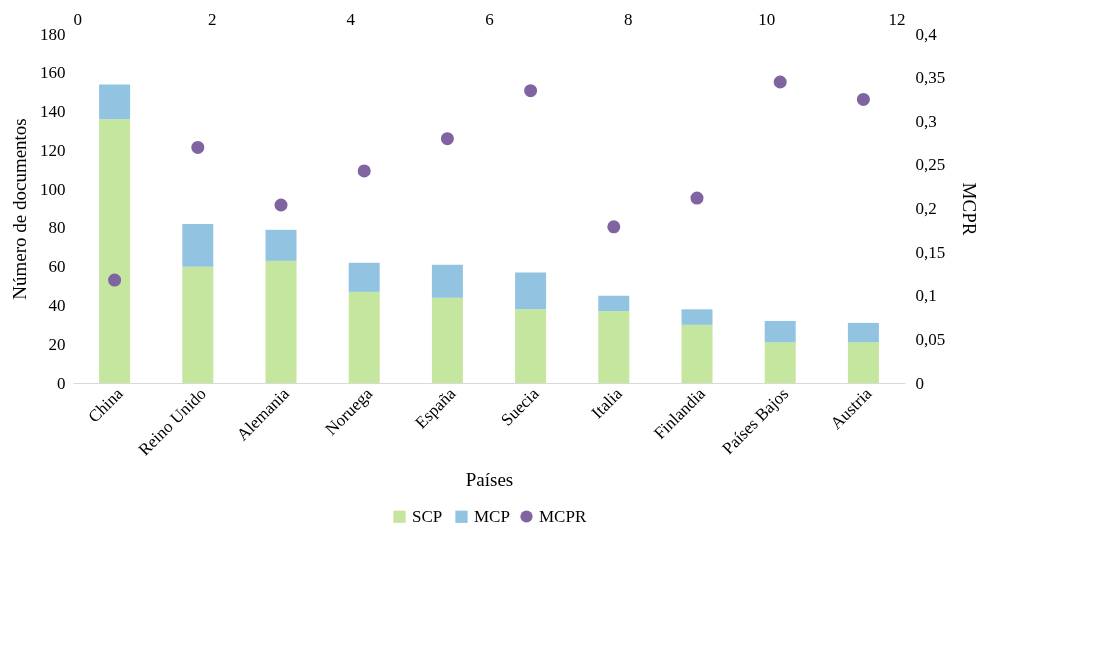 The height and width of the screenshot is (658, 1093). What do you see at coordinates (489, 479) in the screenshot?
I see `x-axis-title: Países` at bounding box center [489, 479].